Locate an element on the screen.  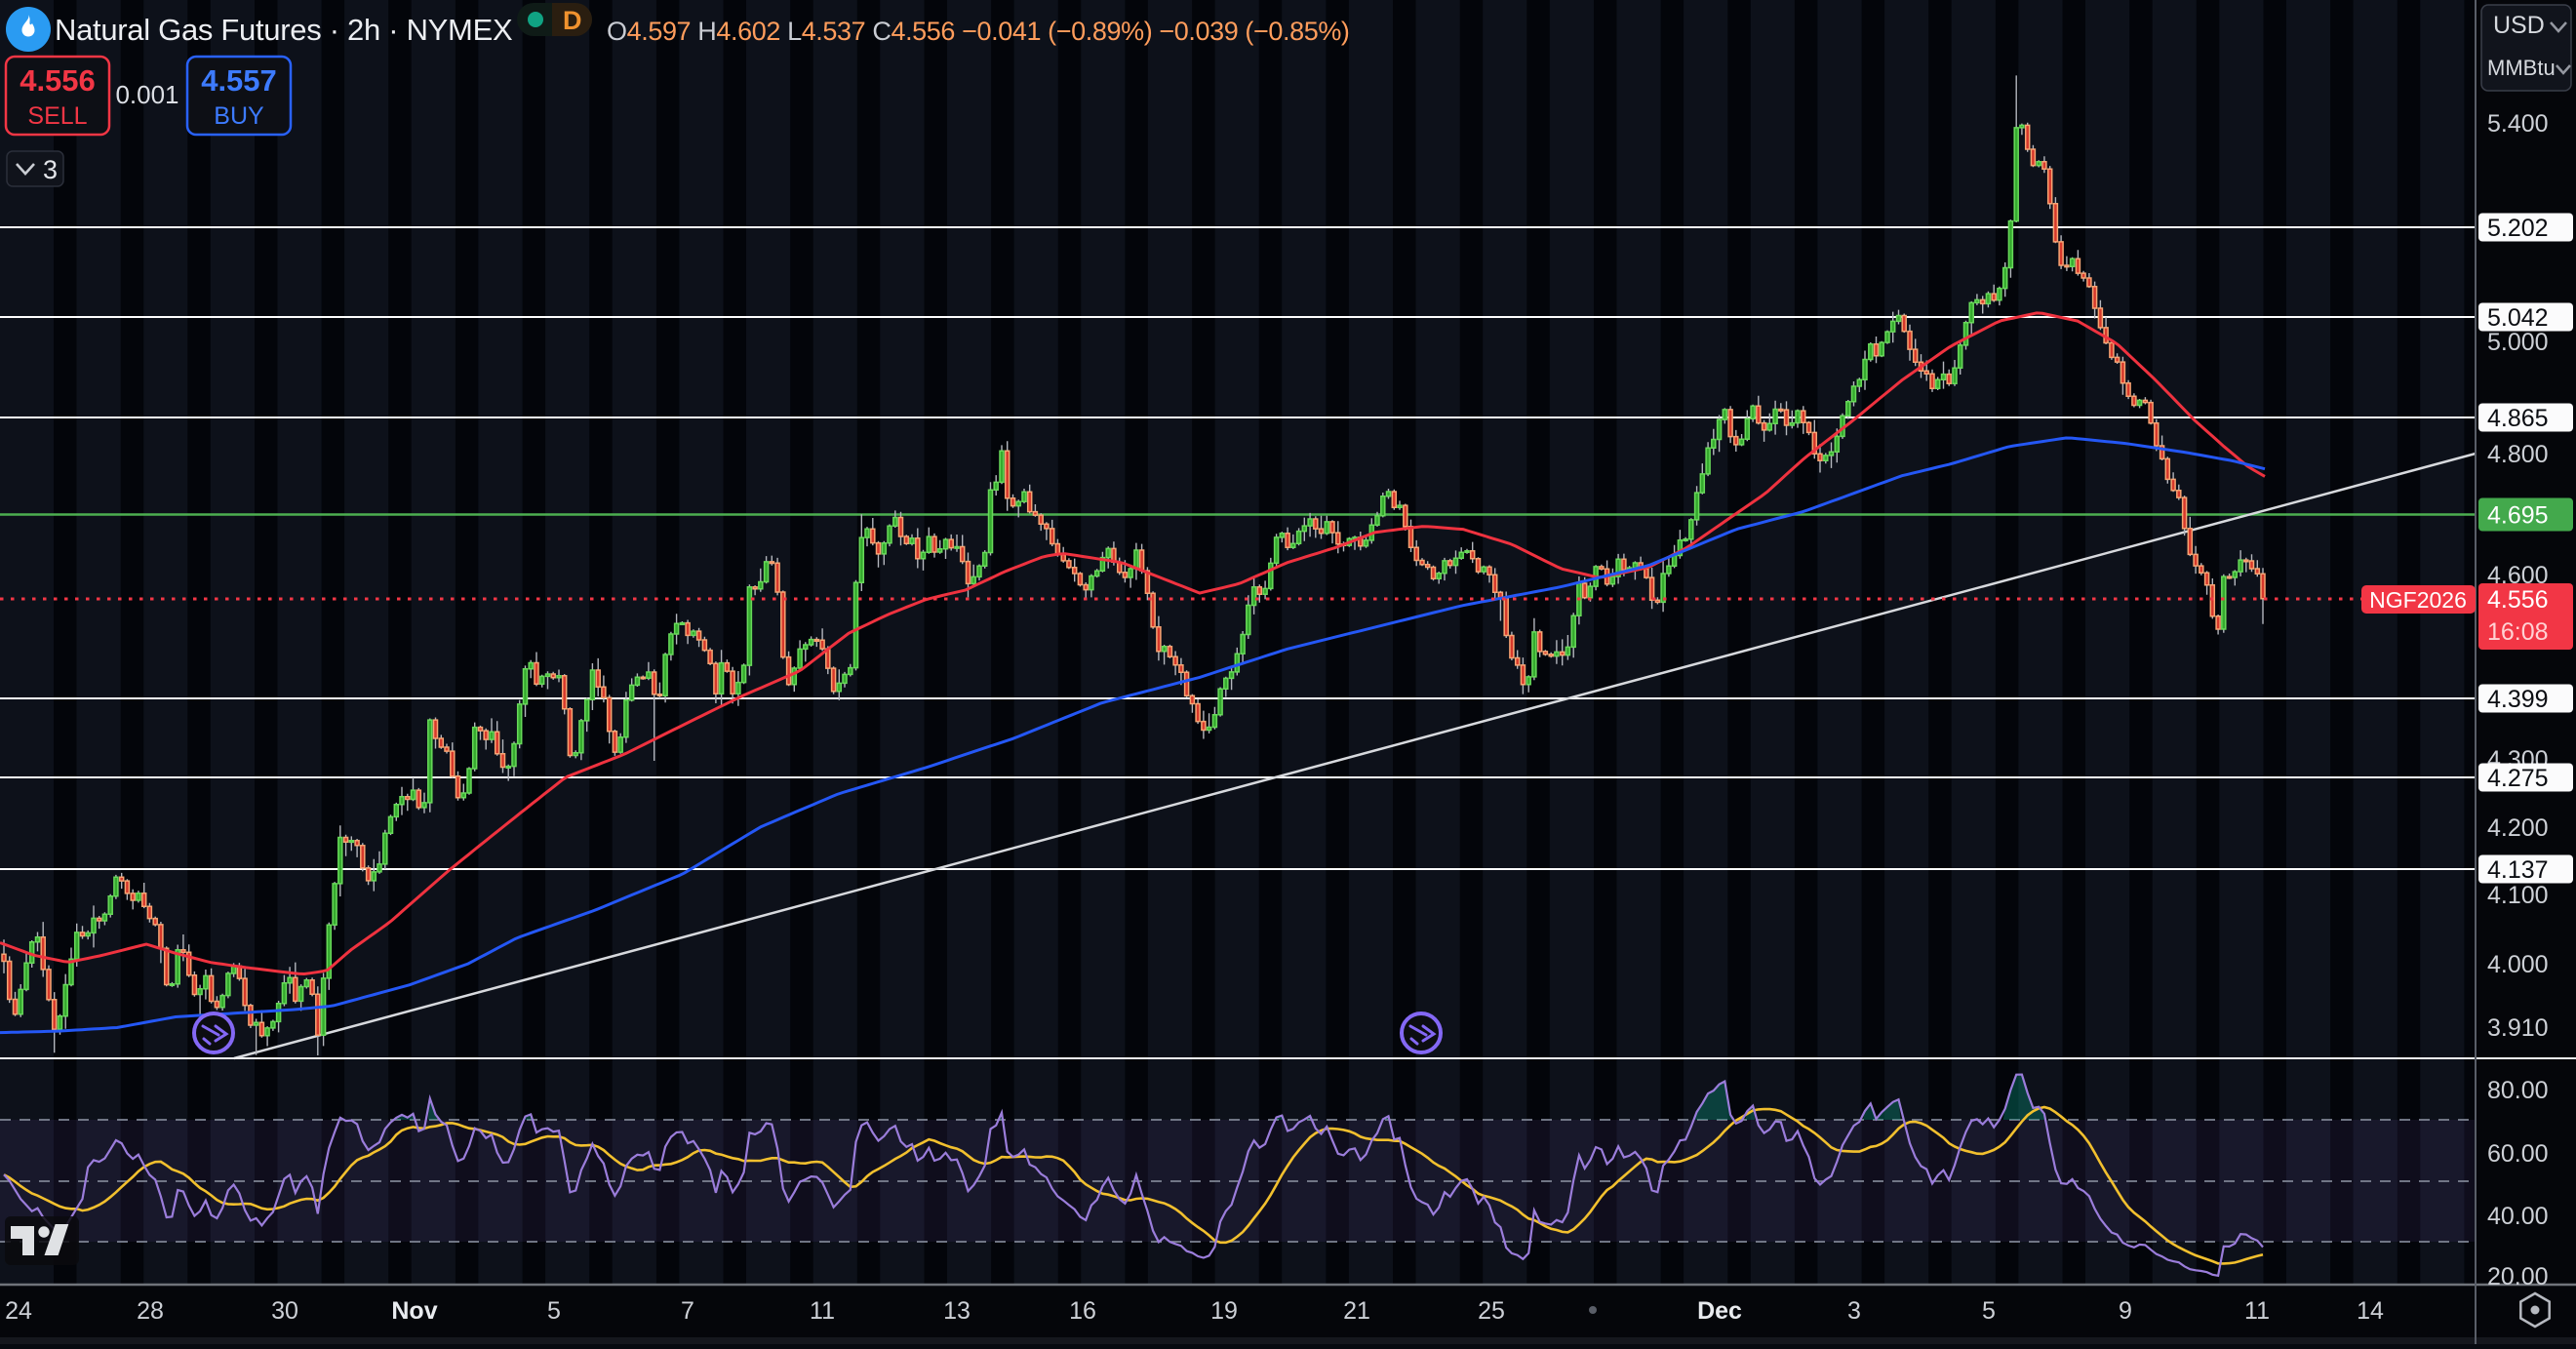
svg-text: D is located at coordinates (572, 20).